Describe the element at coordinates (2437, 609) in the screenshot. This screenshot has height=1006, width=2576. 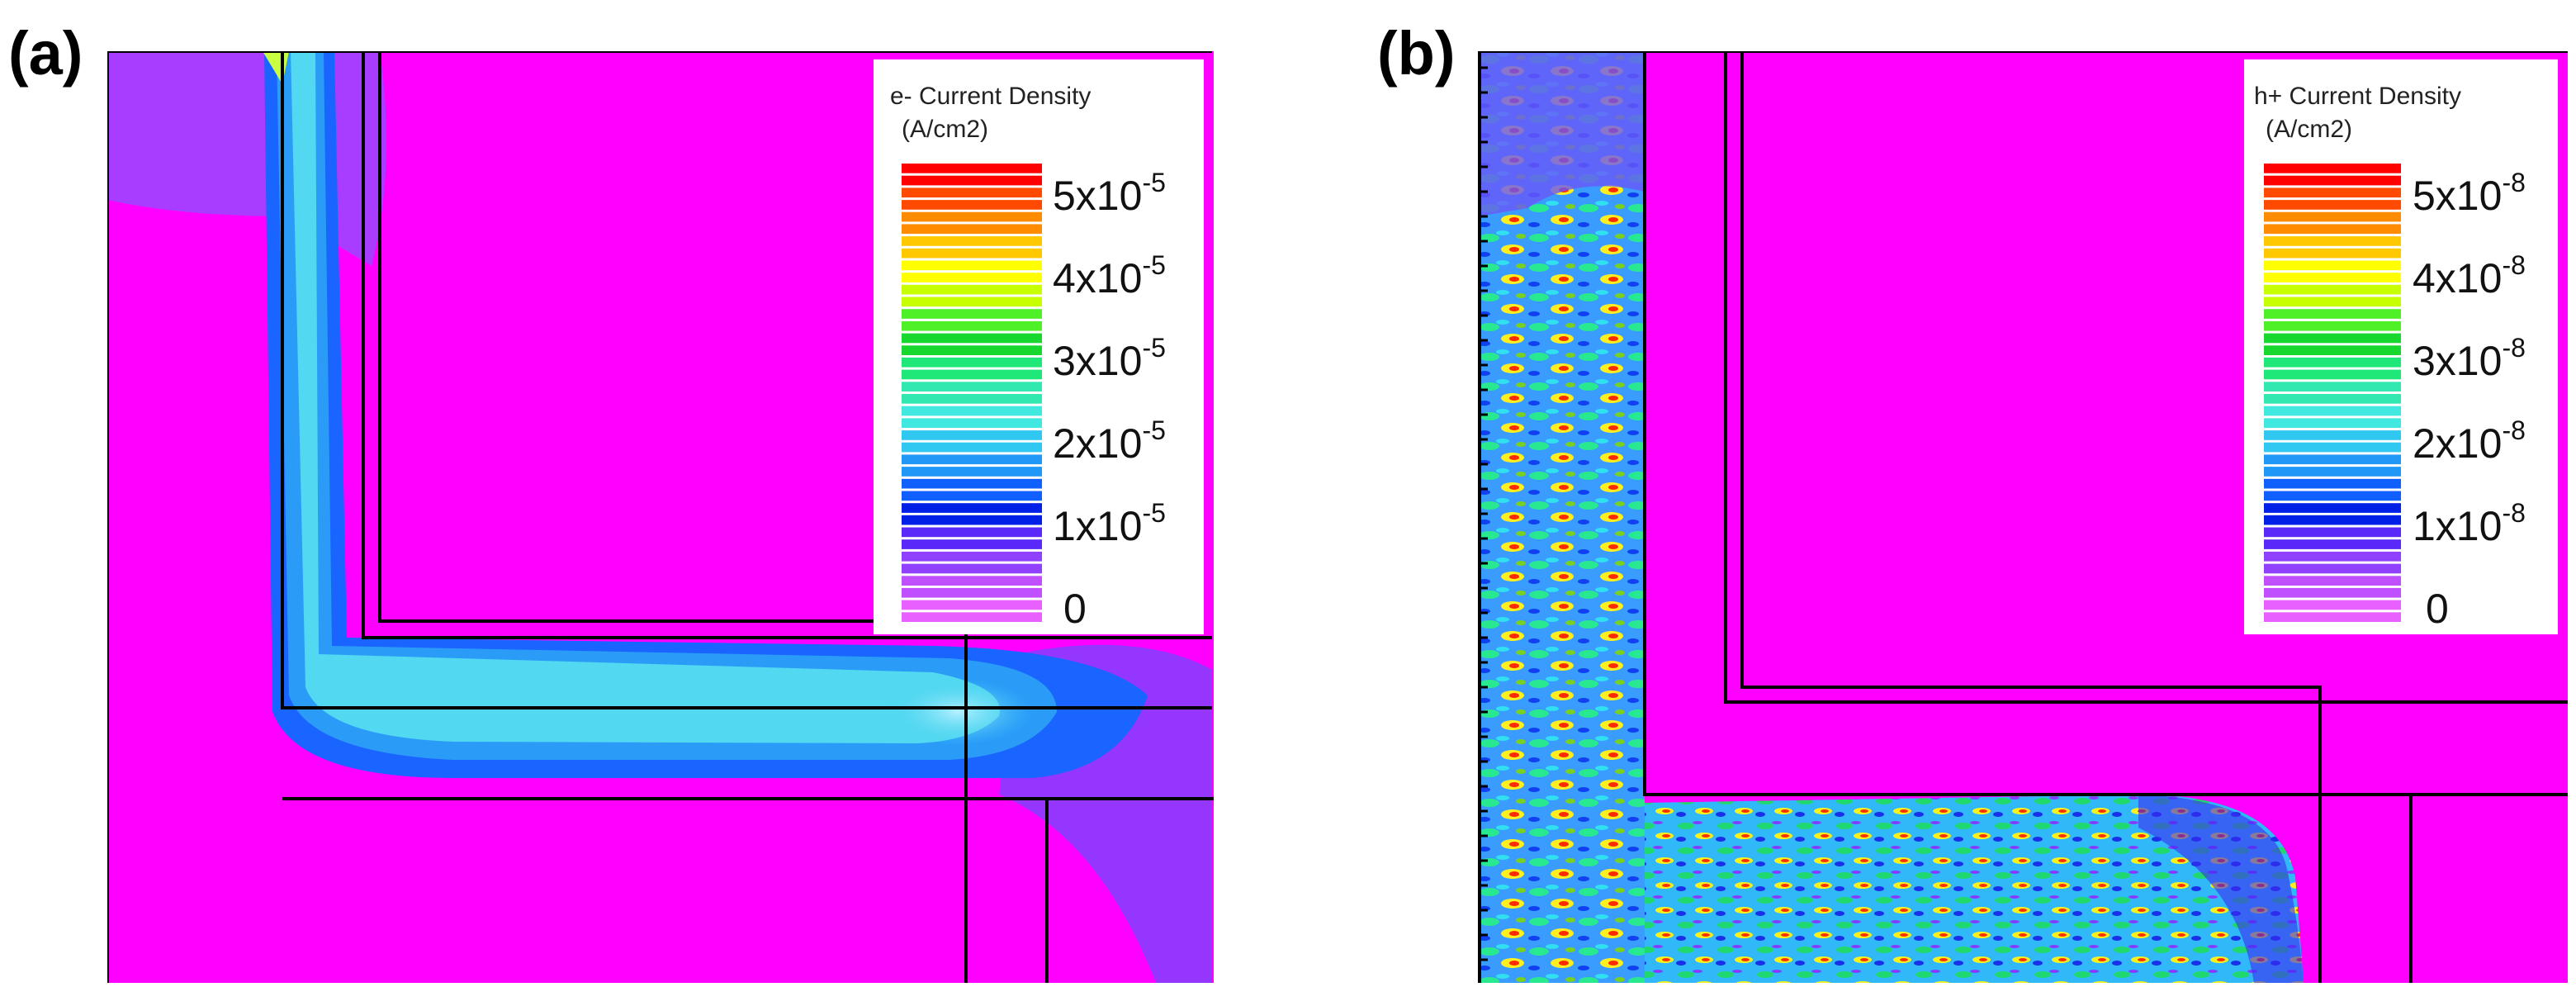
I see `panel-b-tick-0: 0` at that location.